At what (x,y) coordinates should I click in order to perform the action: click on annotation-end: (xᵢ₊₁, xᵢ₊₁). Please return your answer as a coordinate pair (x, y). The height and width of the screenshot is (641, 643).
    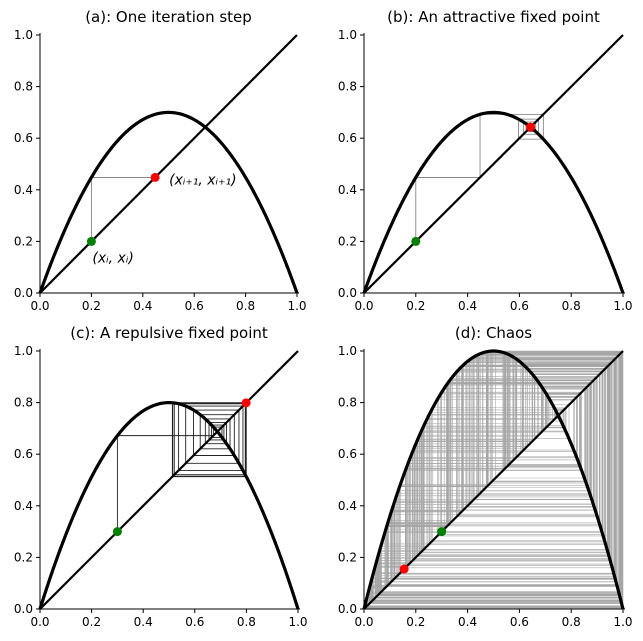
    Looking at the image, I should click on (202, 180).